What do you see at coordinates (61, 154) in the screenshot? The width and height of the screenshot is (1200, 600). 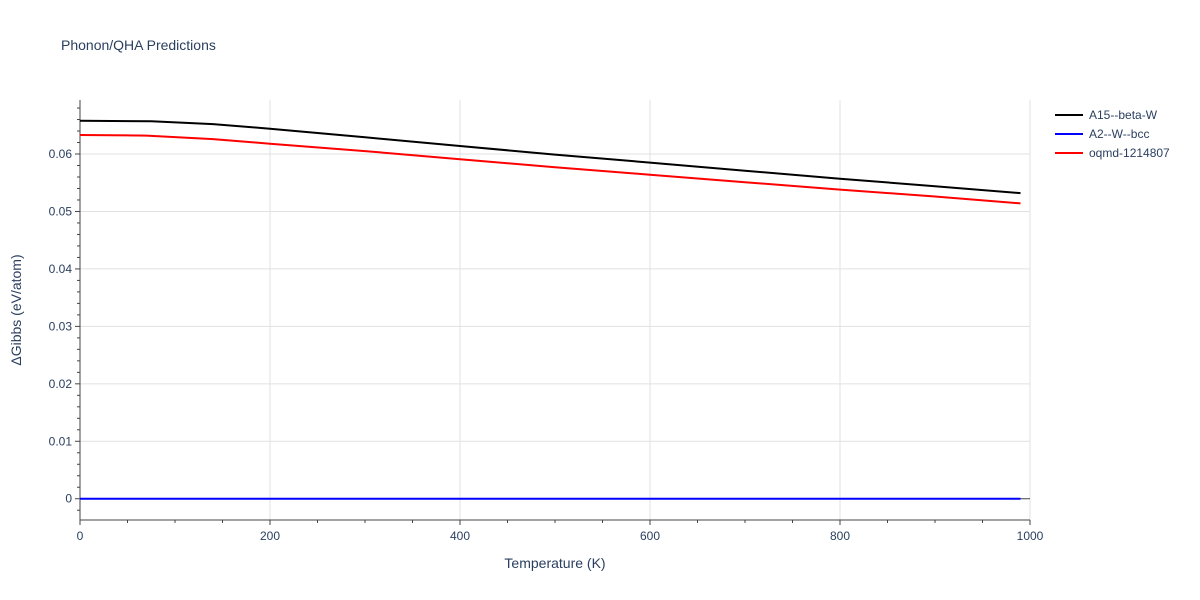 I see `y-tick-label: 0.06` at bounding box center [61, 154].